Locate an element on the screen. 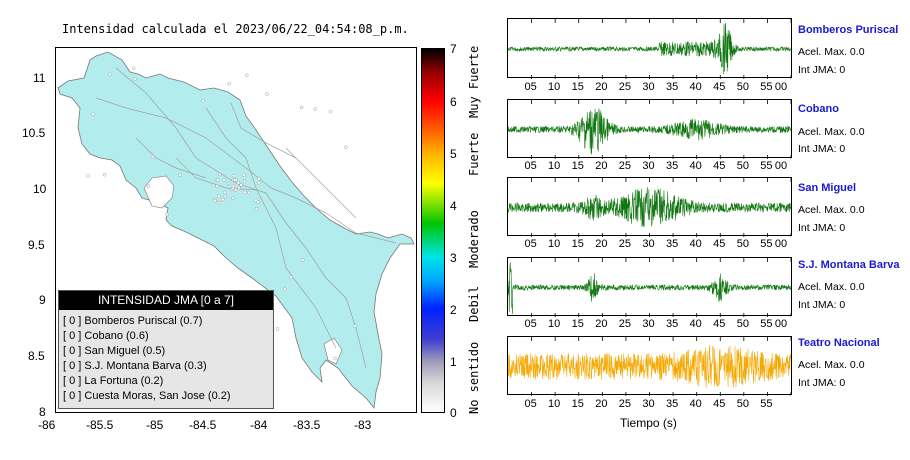  x-tick: -85 is located at coordinates (155, 425).